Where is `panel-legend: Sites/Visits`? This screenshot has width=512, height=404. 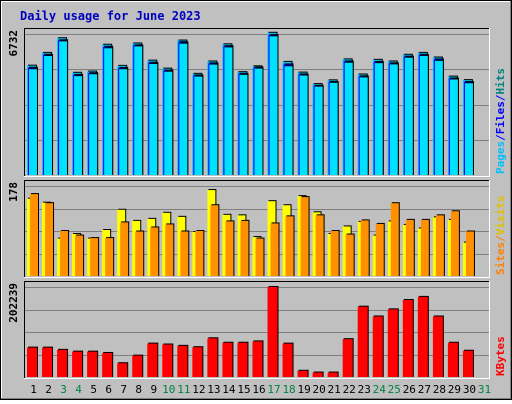
panel-legend: Sites/Visits is located at coordinates (500, 236).